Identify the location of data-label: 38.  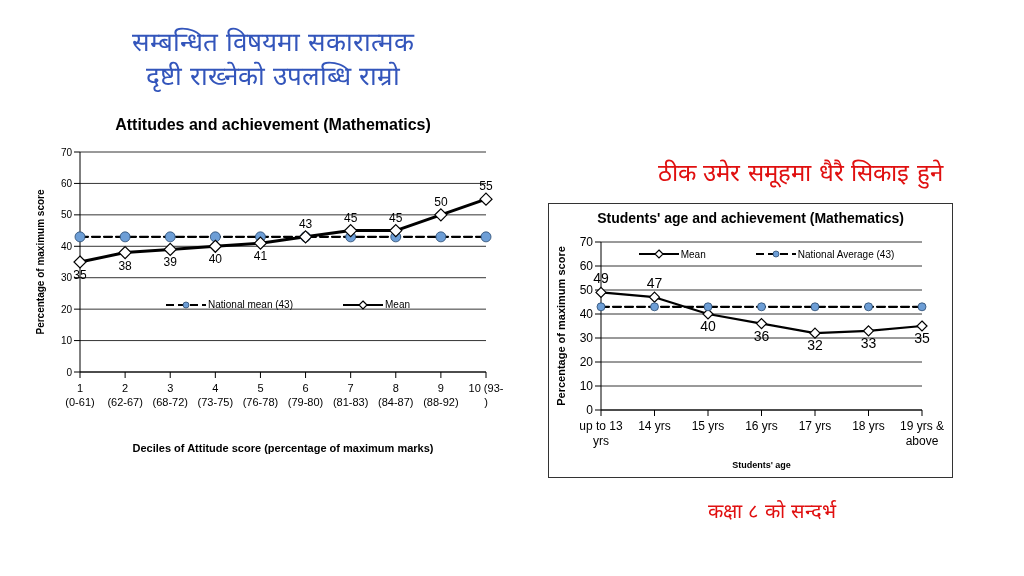
(125, 265).